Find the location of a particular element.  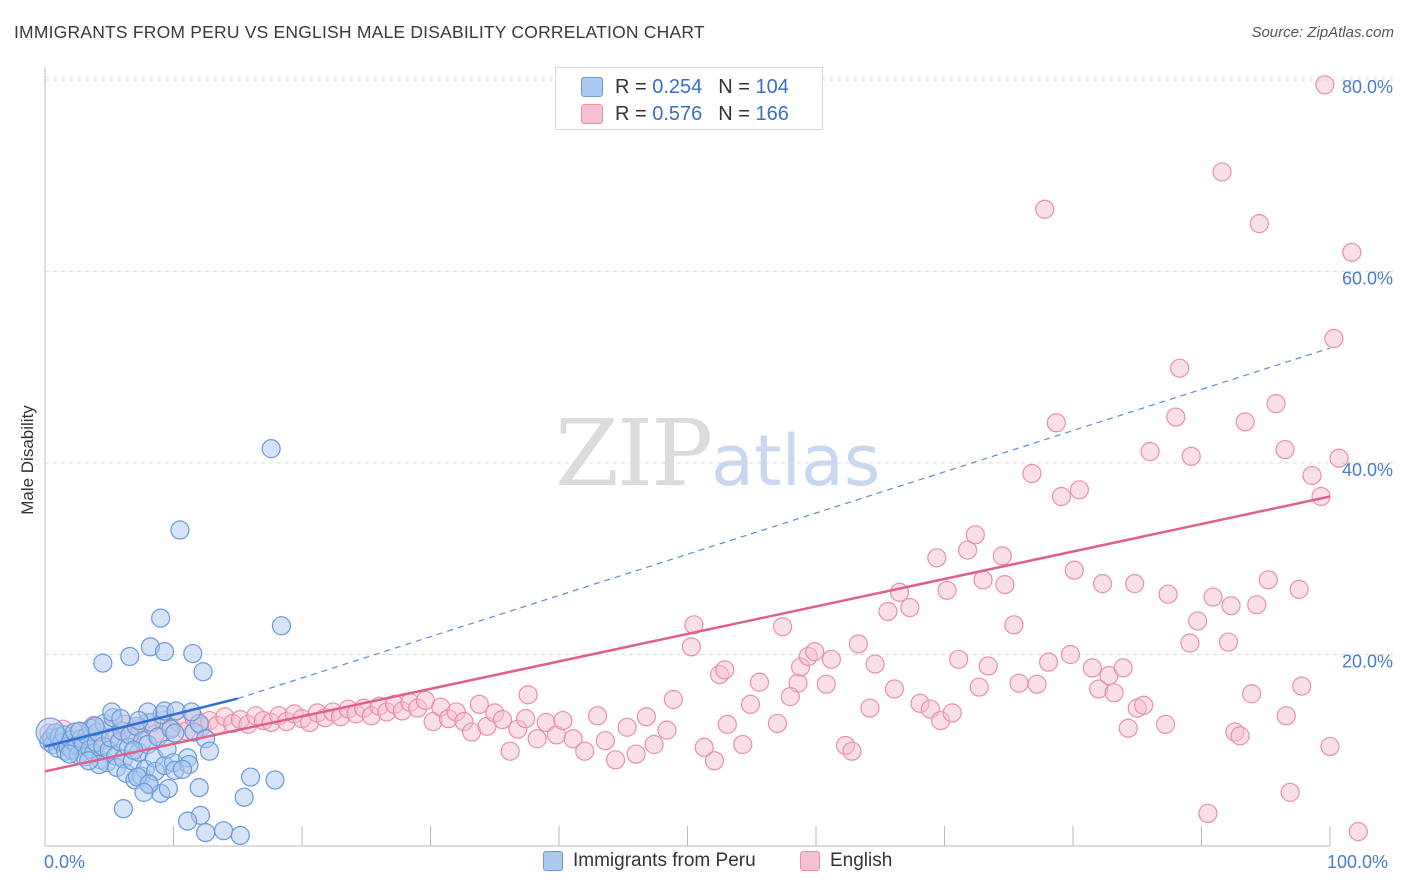

watermark: ZIPatlas is located at coordinates (717, 453).